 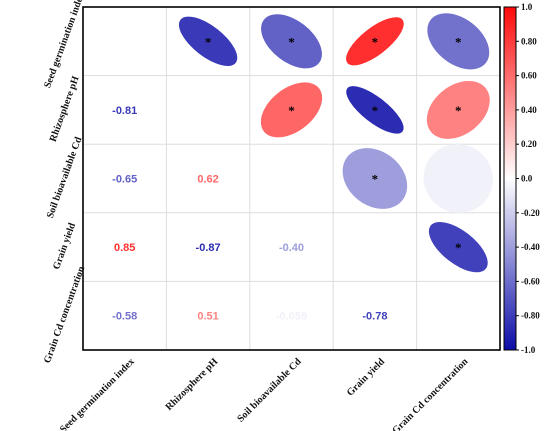 I want to click on y-axis-label: Seed germination index, so click(x=64, y=45).